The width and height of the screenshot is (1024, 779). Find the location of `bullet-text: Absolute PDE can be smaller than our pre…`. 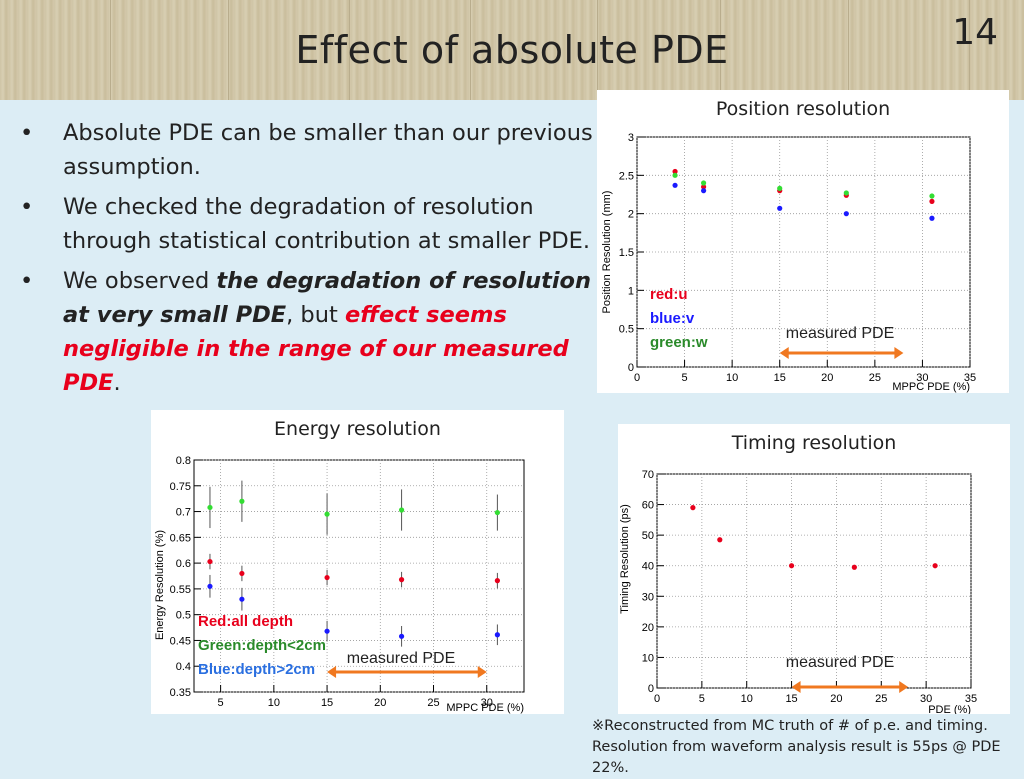

bullet-text: Absolute PDE can be smaller than our pre… is located at coordinates (328, 150).